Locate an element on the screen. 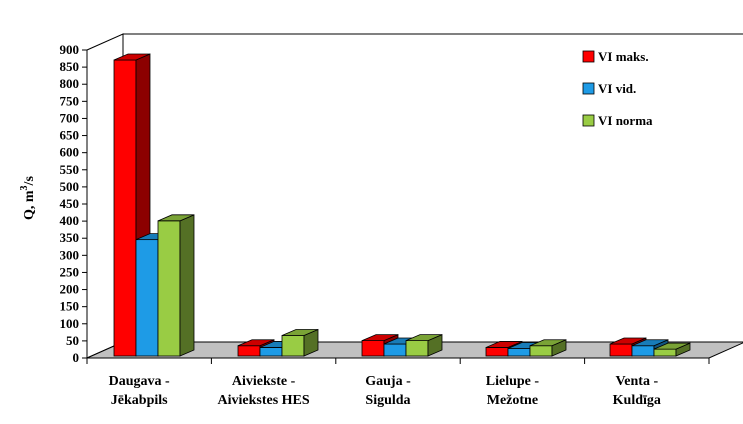  y-tick-label: 150 is located at coordinates (70, 306).